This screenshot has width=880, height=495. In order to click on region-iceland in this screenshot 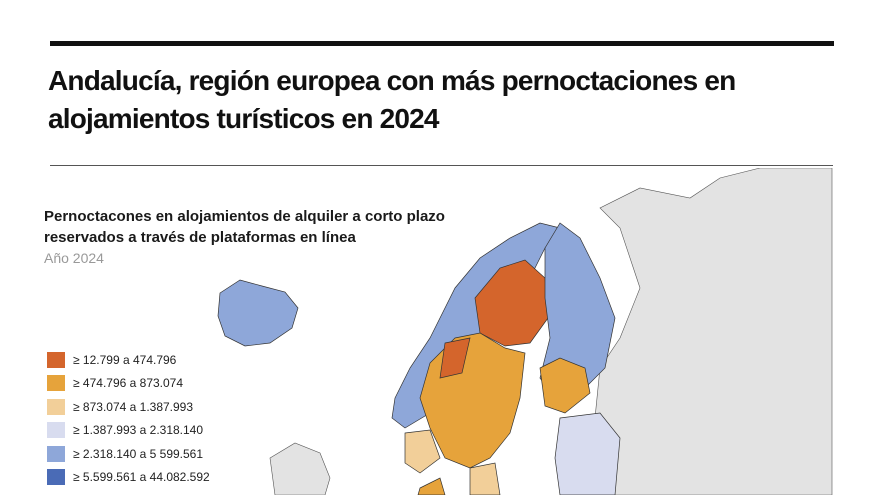, I will do `click(258, 313)`.